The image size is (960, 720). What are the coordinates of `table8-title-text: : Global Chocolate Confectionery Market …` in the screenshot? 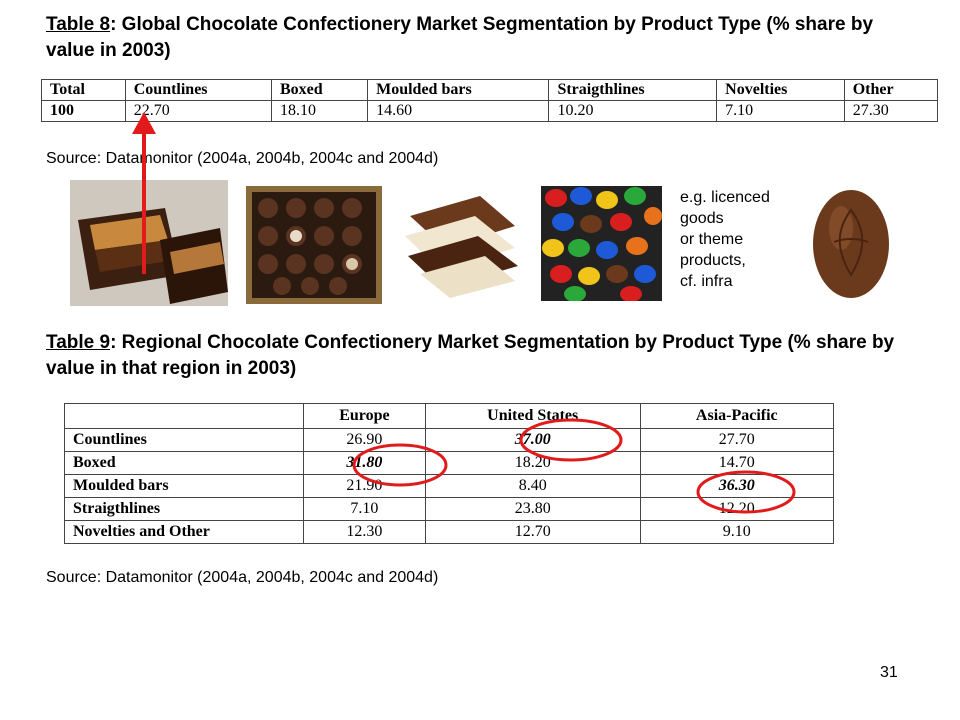 It's located at (460, 37).